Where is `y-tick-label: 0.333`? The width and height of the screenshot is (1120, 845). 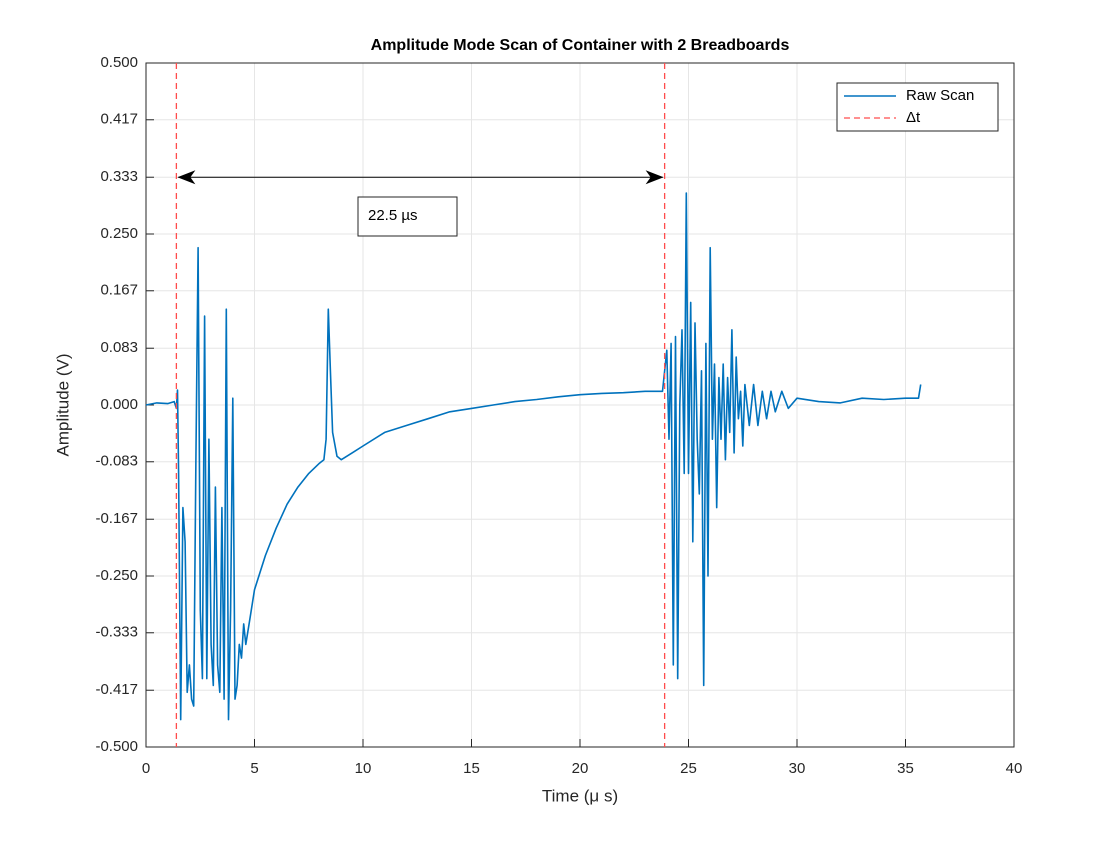 y-tick-label: 0.333 is located at coordinates (119, 176).